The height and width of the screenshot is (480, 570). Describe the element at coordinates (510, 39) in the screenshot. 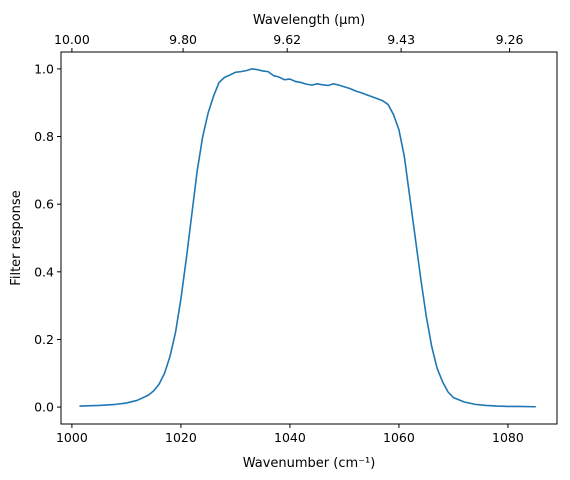

I see `top-x-tick-label: 9.26` at that location.